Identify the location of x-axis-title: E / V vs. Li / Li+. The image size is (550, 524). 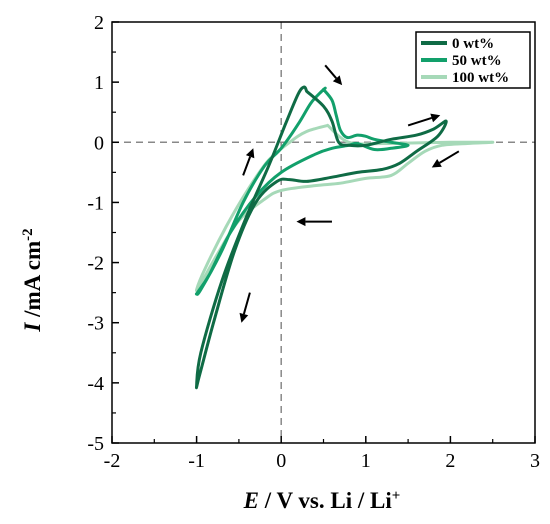
(322, 500).